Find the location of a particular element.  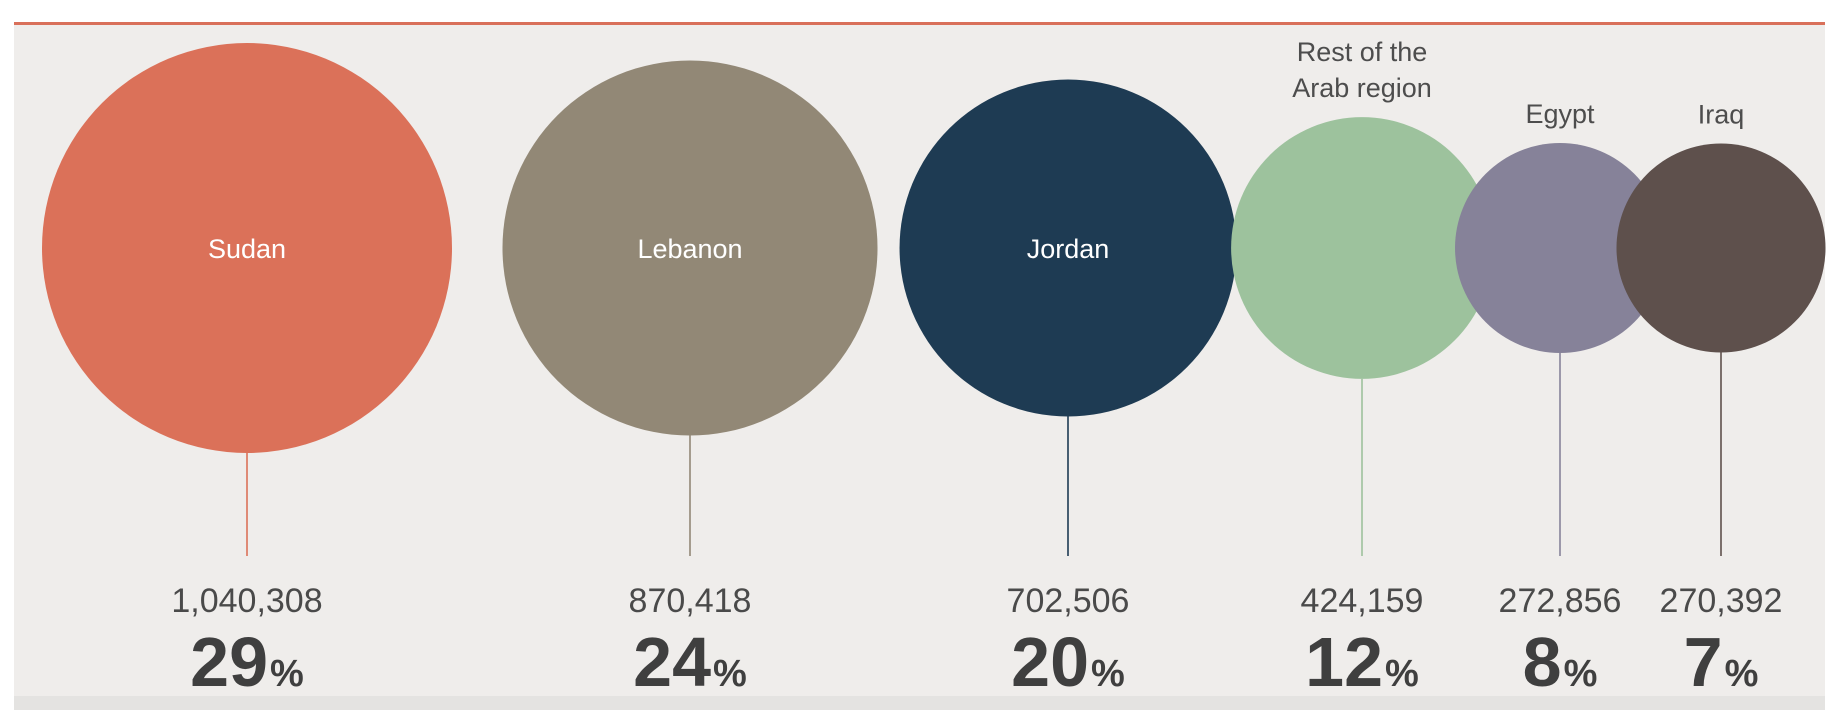

bubble-label-lebanon: Lebanon is located at coordinates (689, 249).